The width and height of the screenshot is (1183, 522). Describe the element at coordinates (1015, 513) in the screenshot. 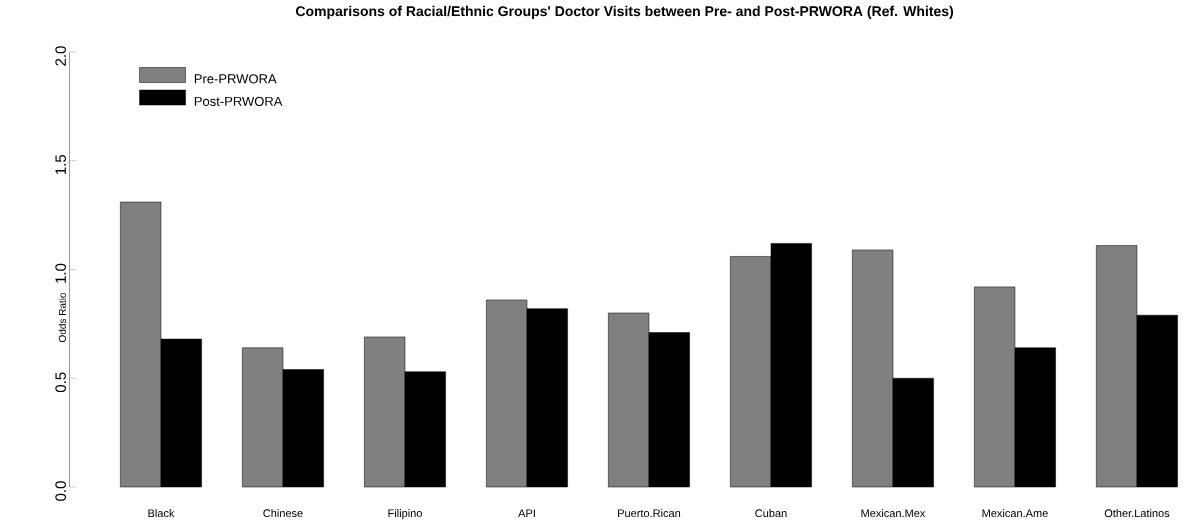

I see `x-tick-label: Mexican.Ame` at that location.